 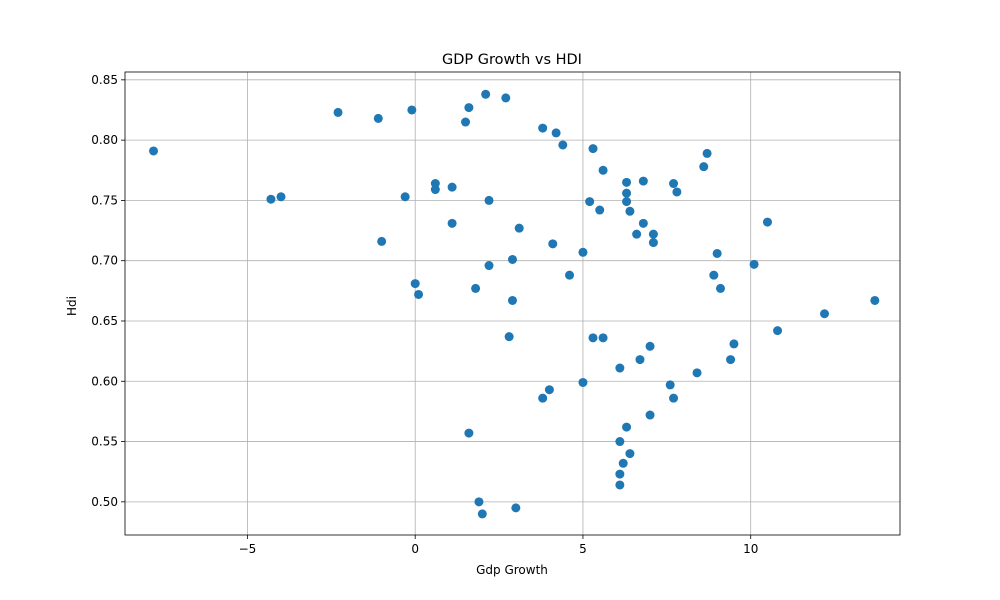 What do you see at coordinates (104, 502) in the screenshot?
I see `y-tick-label: 0.50` at bounding box center [104, 502].